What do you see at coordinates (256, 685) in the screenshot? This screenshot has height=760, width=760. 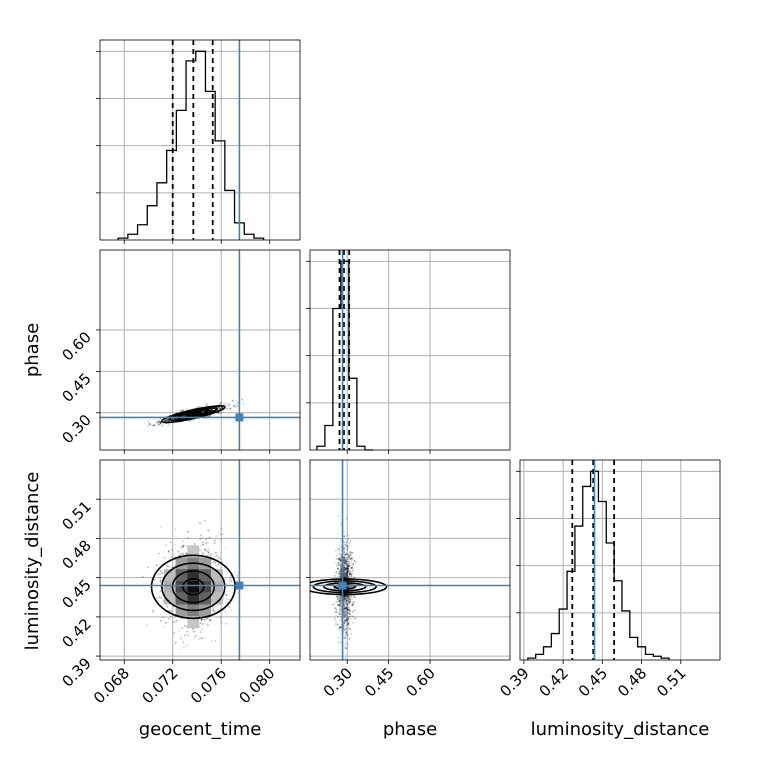 I see `xtick-label-geocent_time-3: 0.080` at bounding box center [256, 685].